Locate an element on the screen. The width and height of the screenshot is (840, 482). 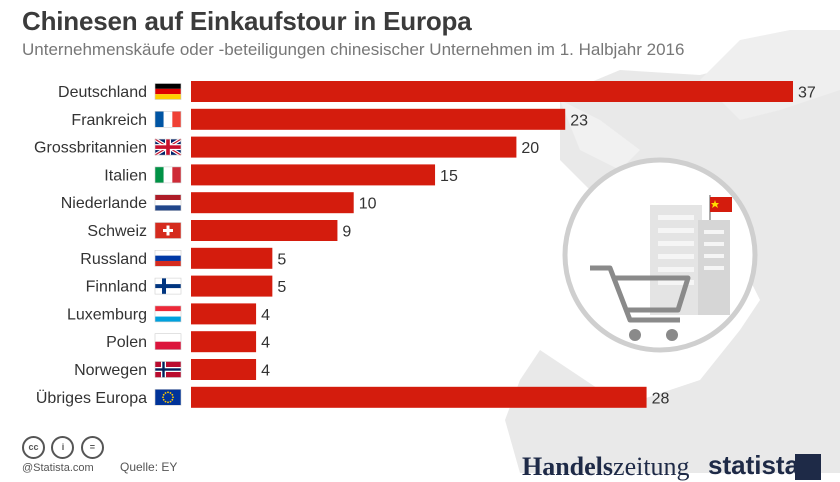
chart-title: Chinesen auf Einkaufstour in Europa is located at coordinates (247, 21).